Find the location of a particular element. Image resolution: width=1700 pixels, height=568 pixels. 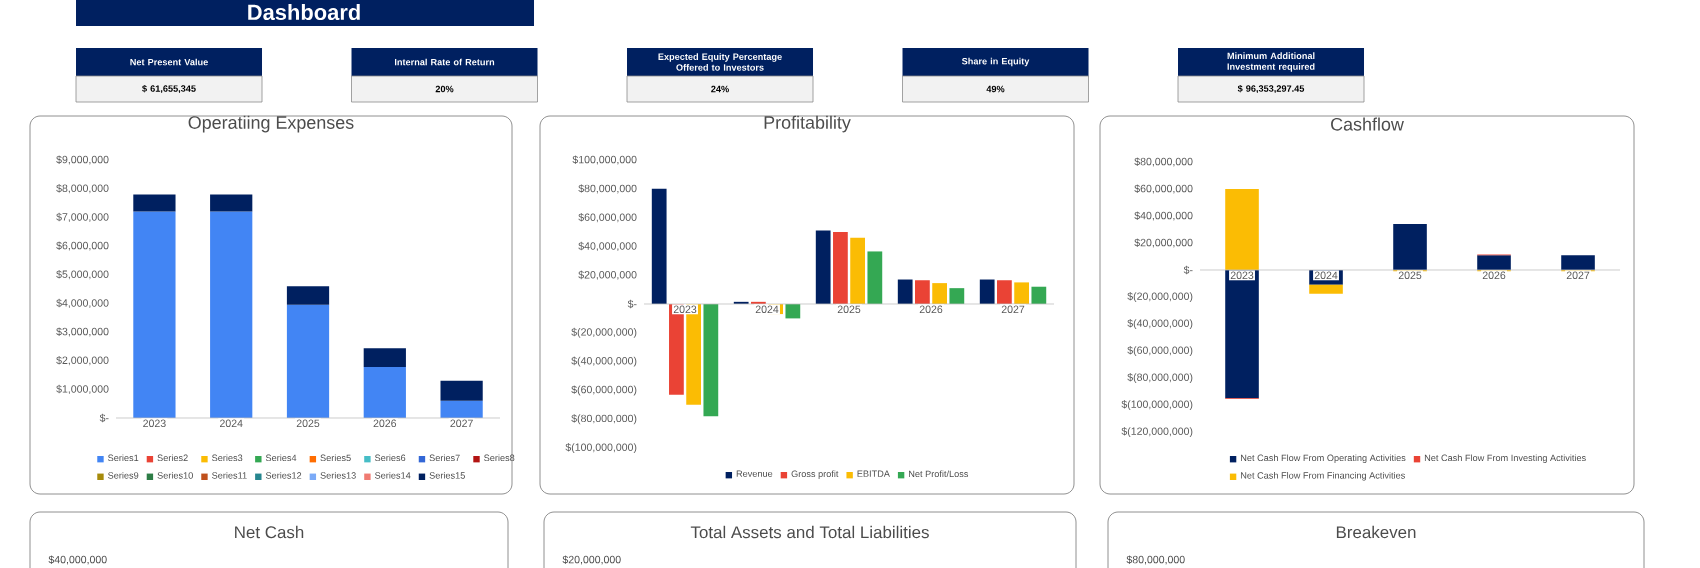

text: Net Cash is located at coordinates (269, 532).